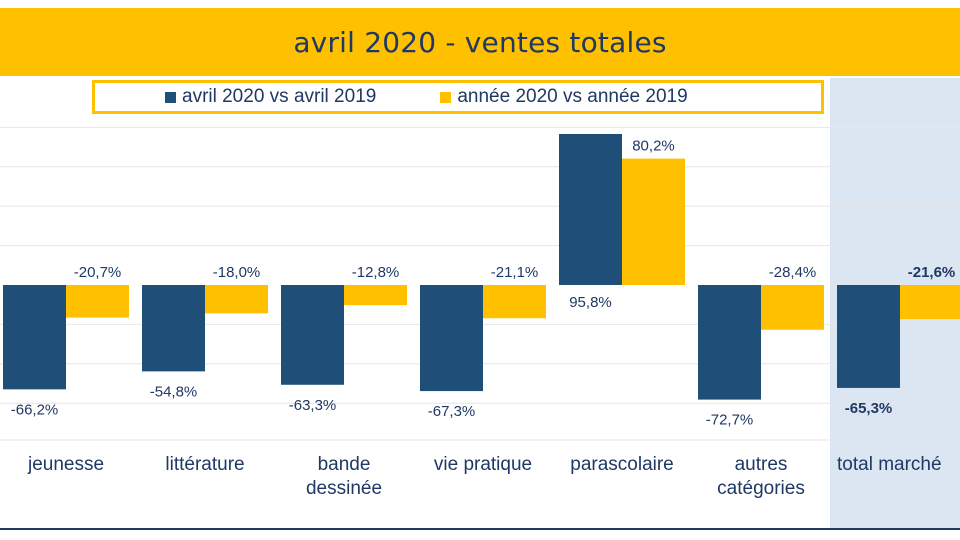  I want to click on category-label: vie pratique, so click(483, 465).